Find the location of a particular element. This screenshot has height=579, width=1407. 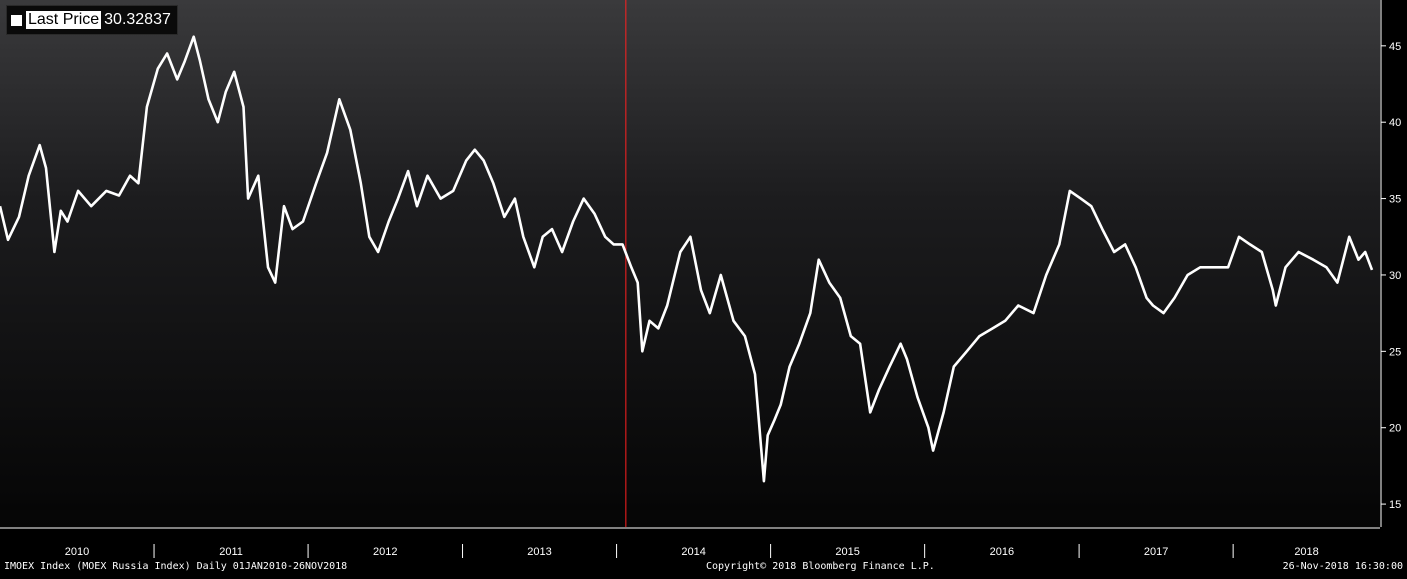

y-tick-label: 20 is located at coordinates (1395, 429).